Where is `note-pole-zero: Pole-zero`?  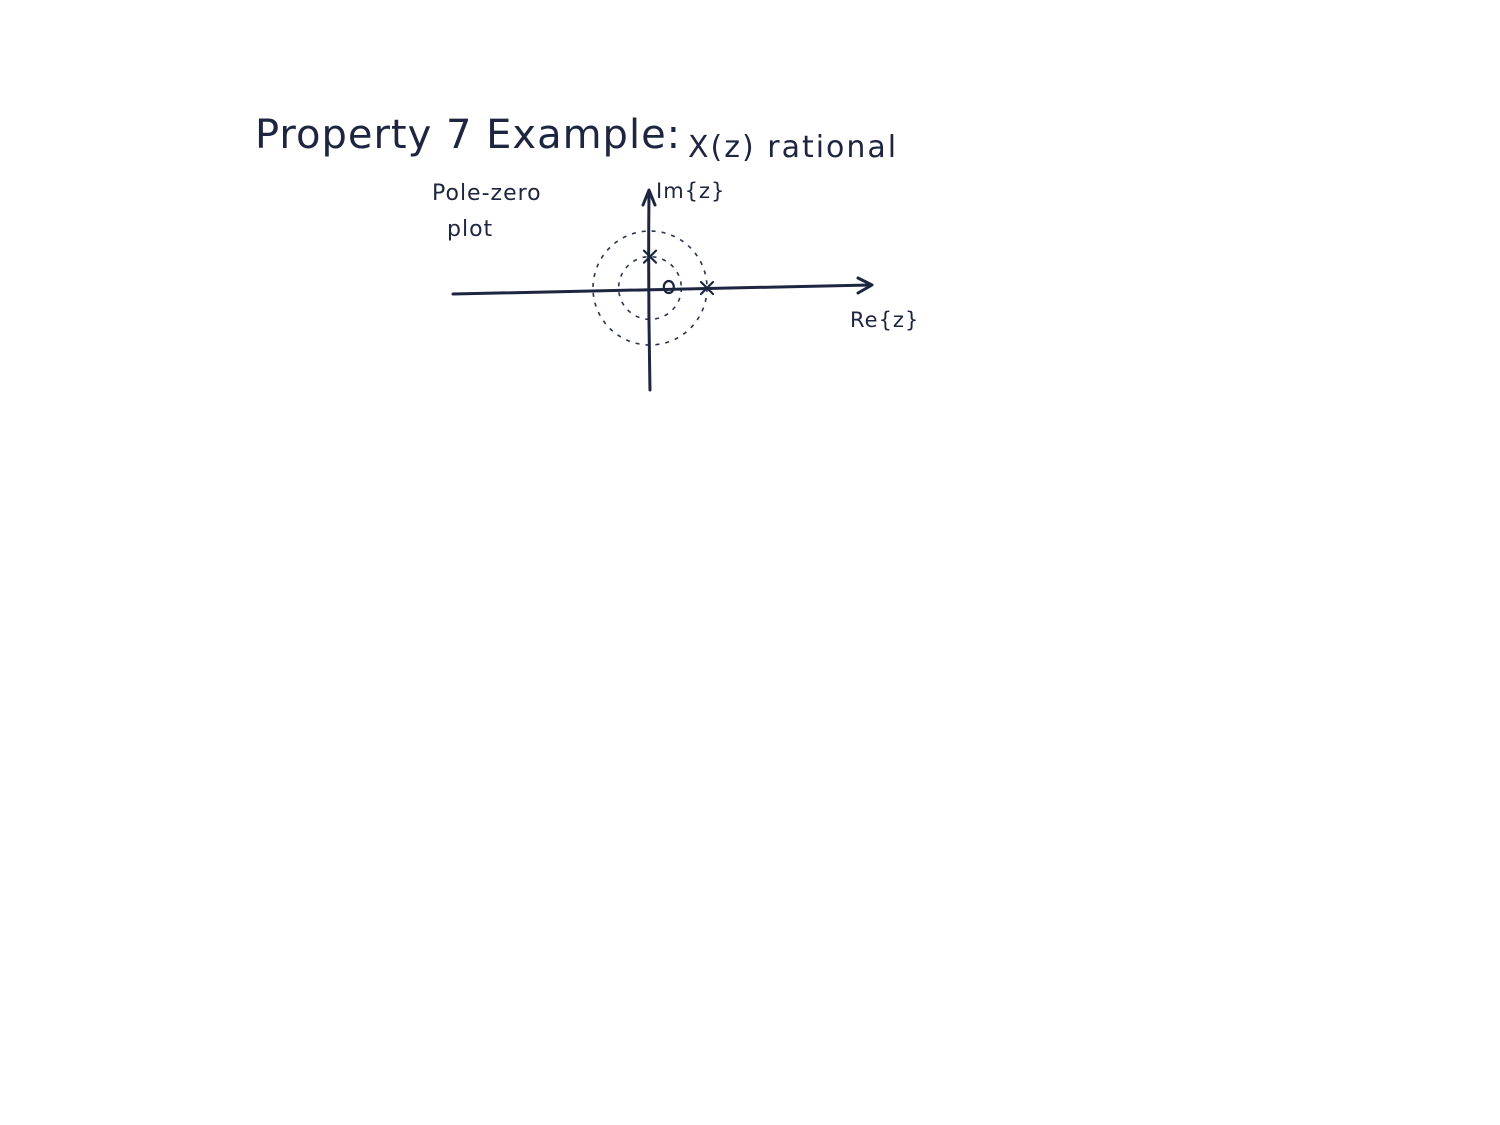
note-pole-zero: Pole-zero is located at coordinates (487, 193).